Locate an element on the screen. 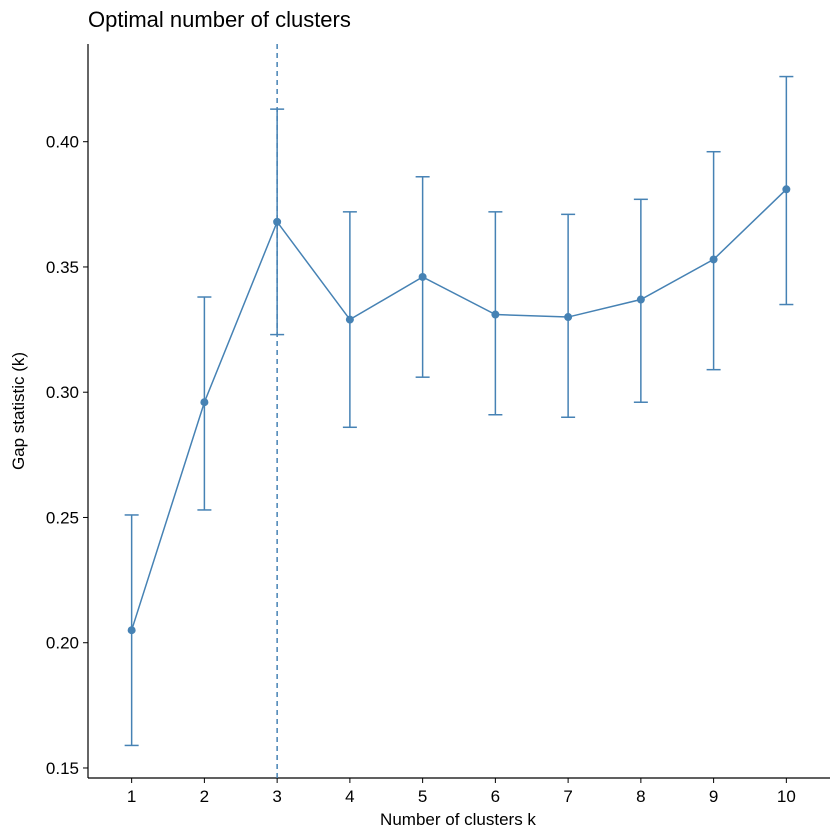 This screenshot has height=840, width=840. x-tick-label: 4 is located at coordinates (349, 796).